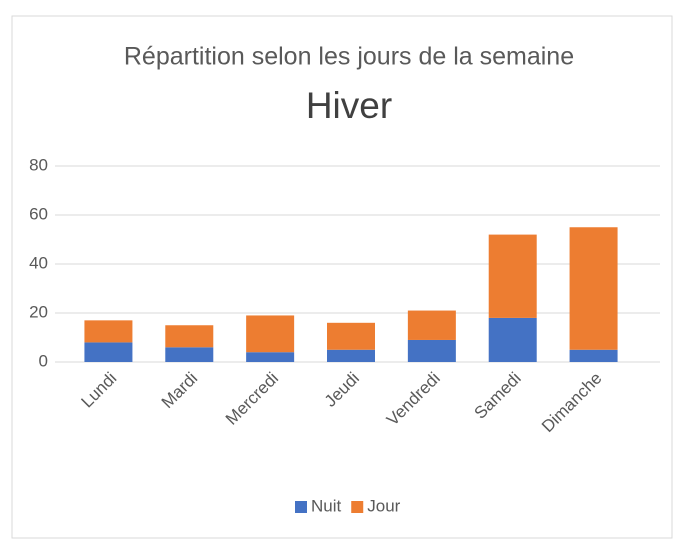 The width and height of the screenshot is (684, 539). What do you see at coordinates (38, 311) in the screenshot?
I see `y-tick-label: 20` at bounding box center [38, 311].